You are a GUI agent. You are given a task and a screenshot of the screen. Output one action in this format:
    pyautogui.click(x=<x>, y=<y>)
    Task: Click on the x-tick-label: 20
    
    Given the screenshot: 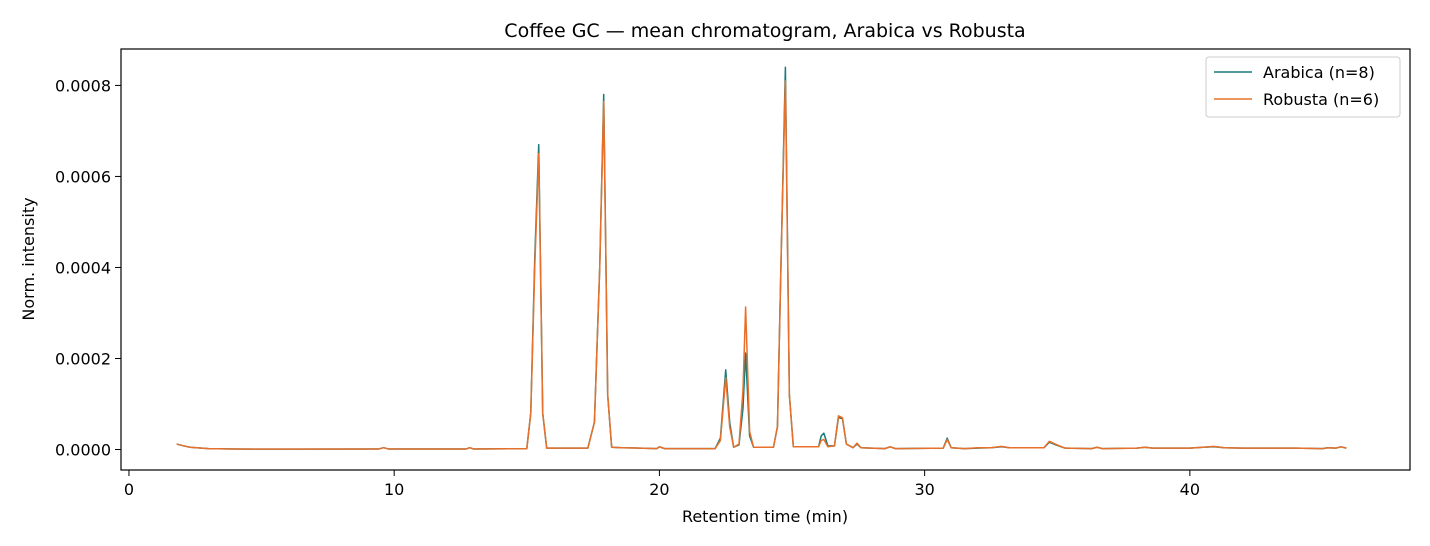 What is the action you would take?
    pyautogui.click(x=659, y=489)
    